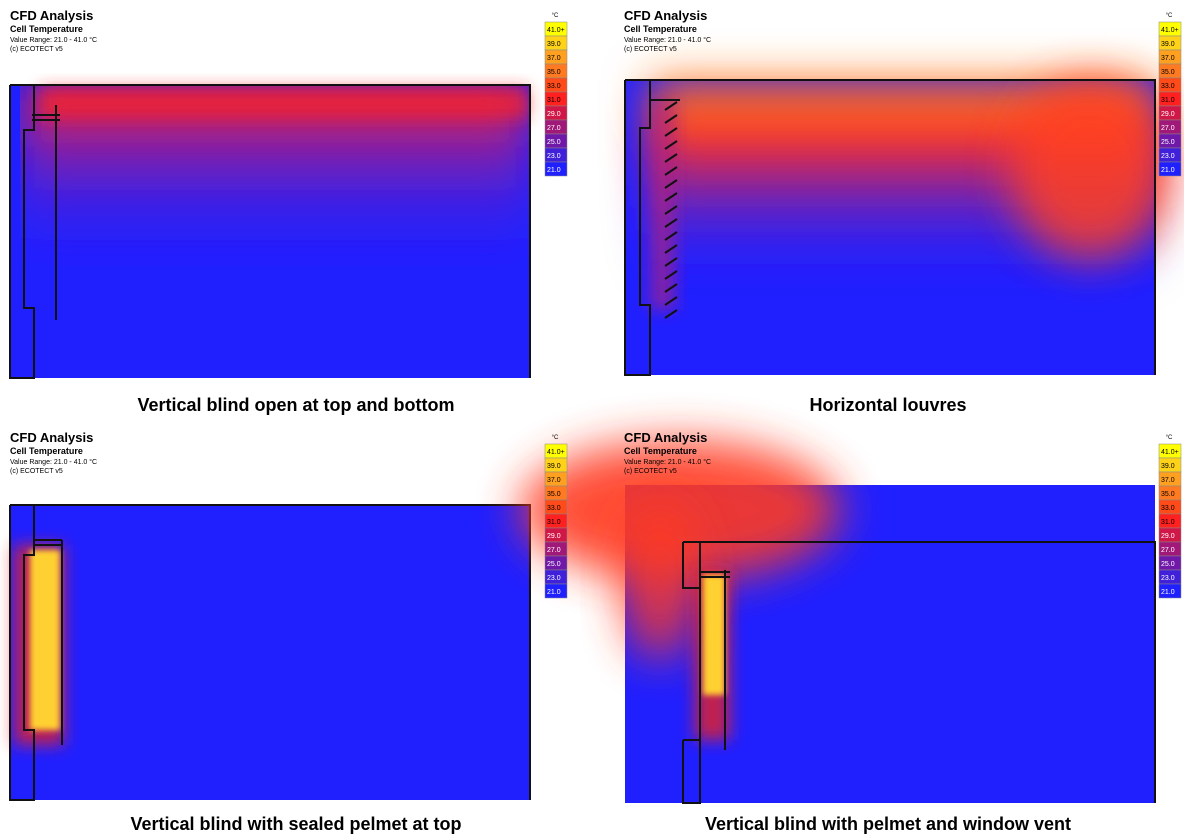 Image resolution: width=1184 pixels, height=838 pixels. I want to click on caption: Horizontal louvres, so click(887, 405).